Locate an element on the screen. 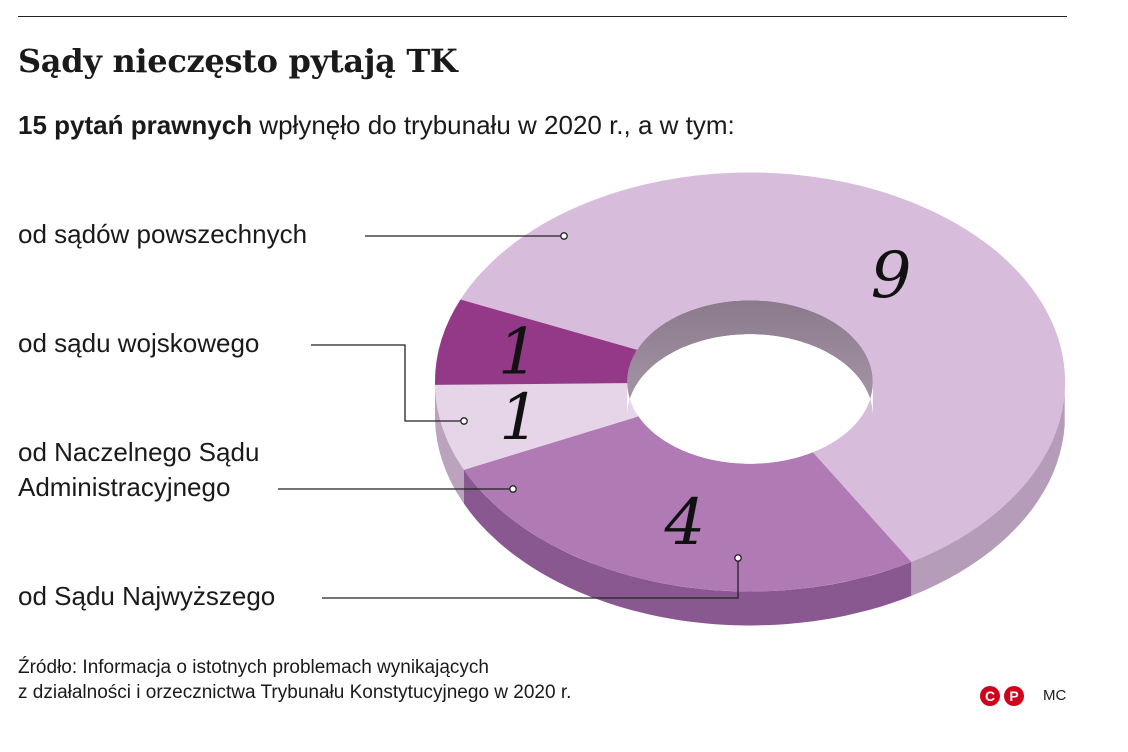 The height and width of the screenshot is (752, 1128). slice-value-2: 1 is located at coordinates (519, 418).